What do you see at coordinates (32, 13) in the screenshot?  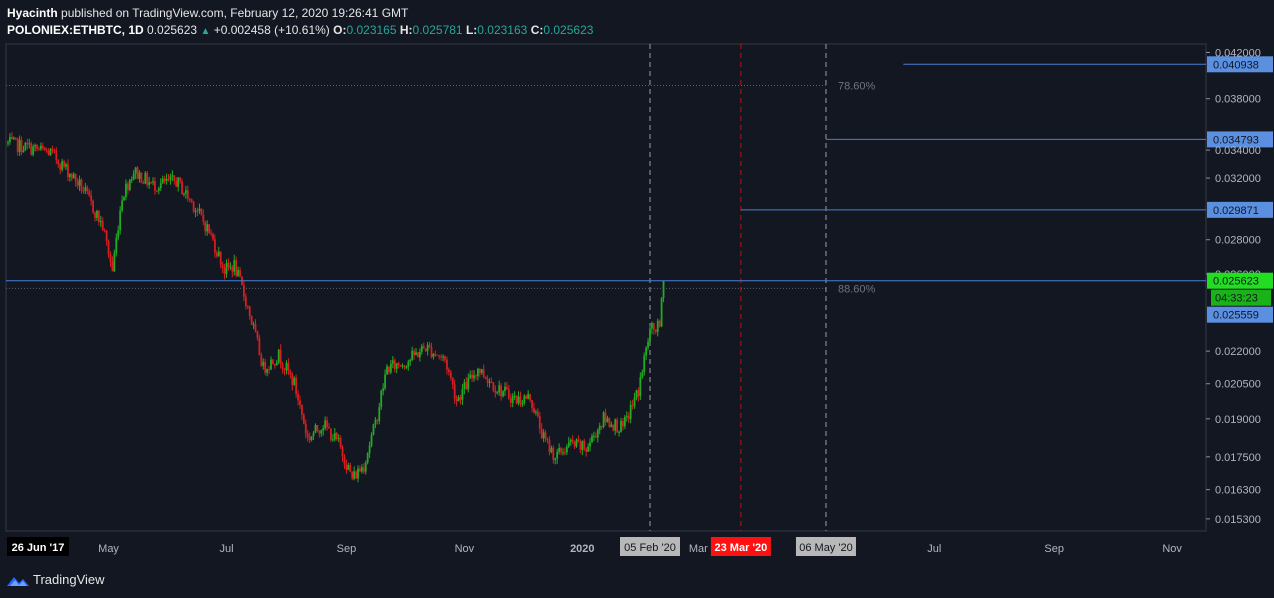 I see `author-name: Hyacinth` at bounding box center [32, 13].